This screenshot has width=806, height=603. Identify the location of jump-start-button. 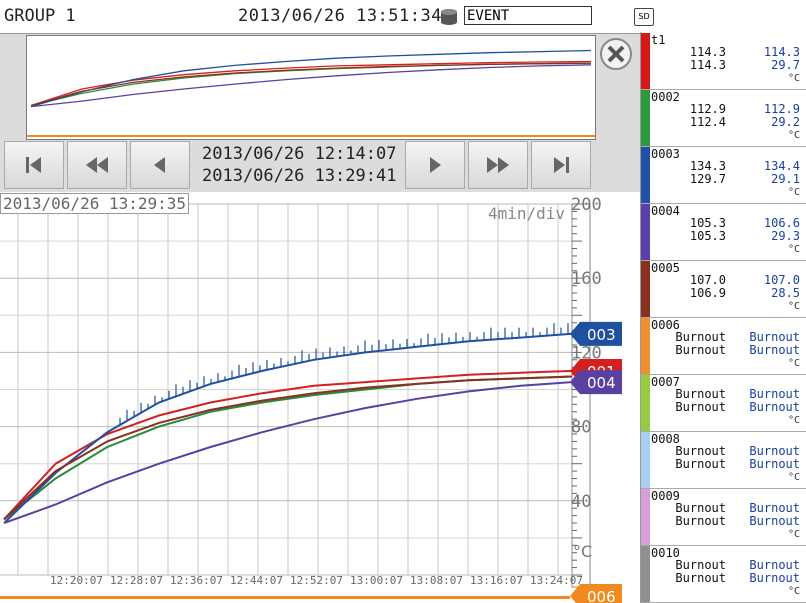
(34, 165).